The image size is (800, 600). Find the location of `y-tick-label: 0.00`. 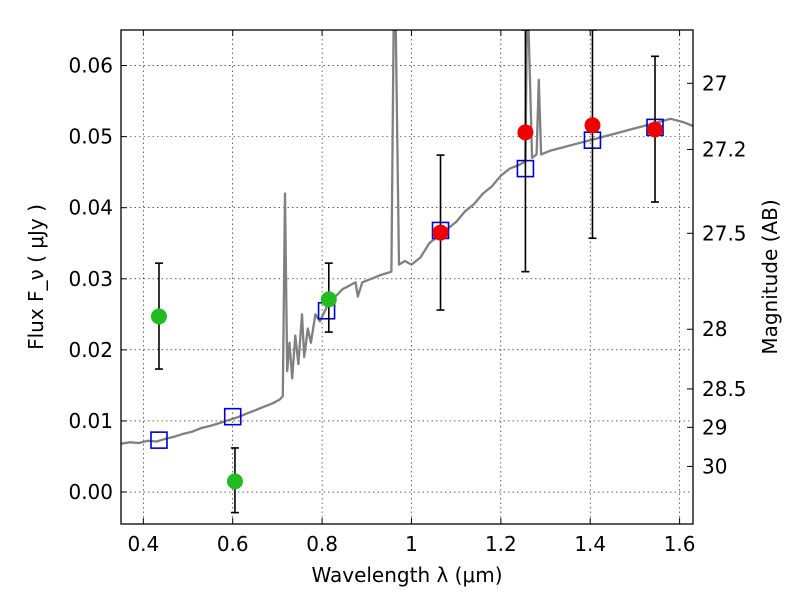

y-tick-label: 0.00 is located at coordinates (90, 492).